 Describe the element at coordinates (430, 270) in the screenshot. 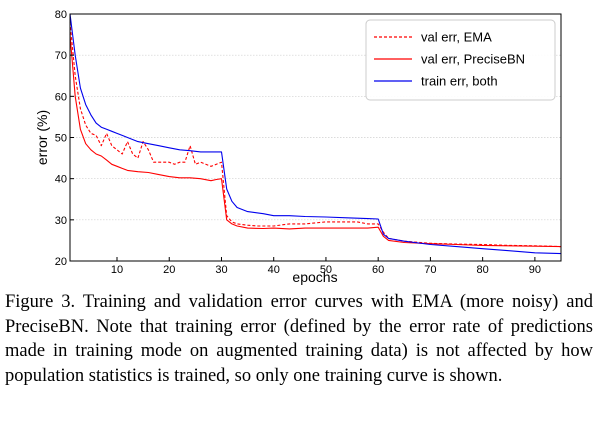

I see `x-tick-label: 70` at that location.